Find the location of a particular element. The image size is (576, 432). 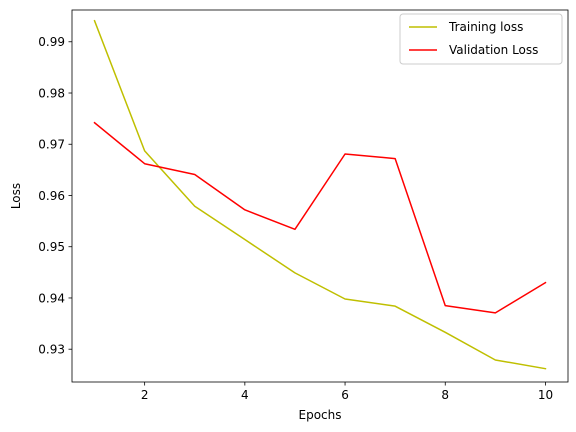

y-tick-label: 0.94 is located at coordinates (51, 298).